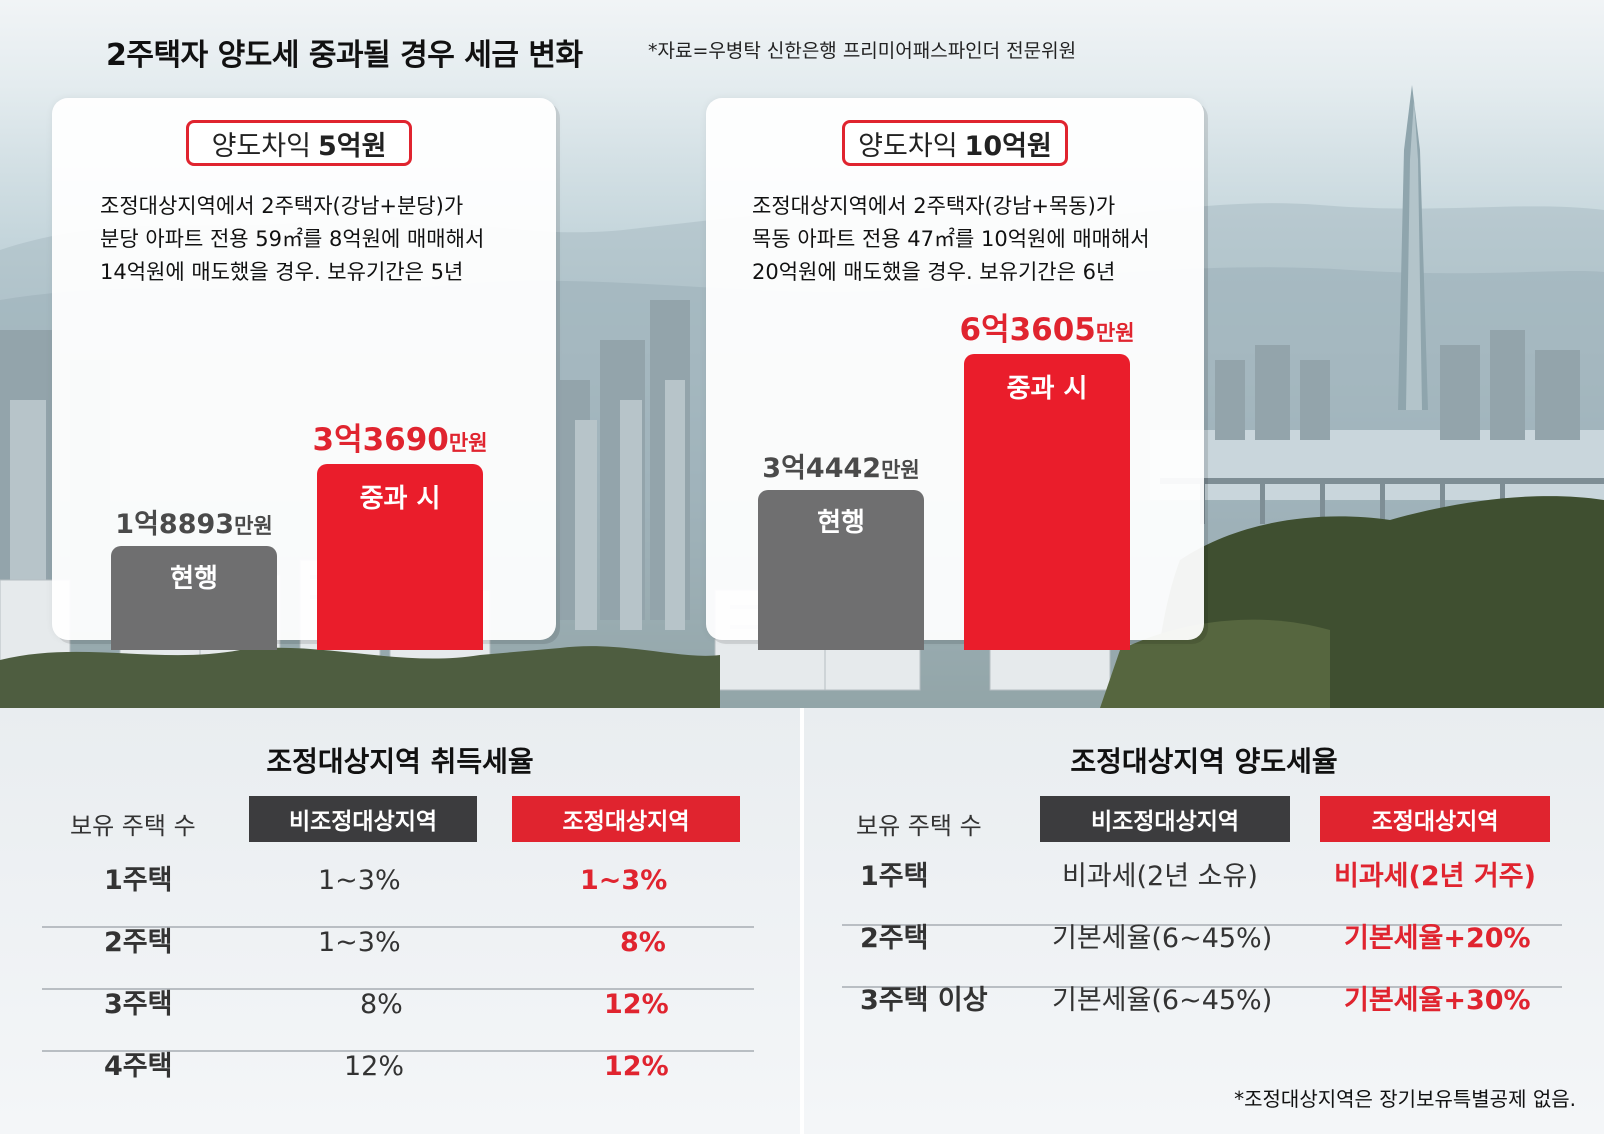 This screenshot has height=1134, width=1604. What do you see at coordinates (374, 1066) in the screenshot?
I see `non-adjusted-cell: 12%` at bounding box center [374, 1066].